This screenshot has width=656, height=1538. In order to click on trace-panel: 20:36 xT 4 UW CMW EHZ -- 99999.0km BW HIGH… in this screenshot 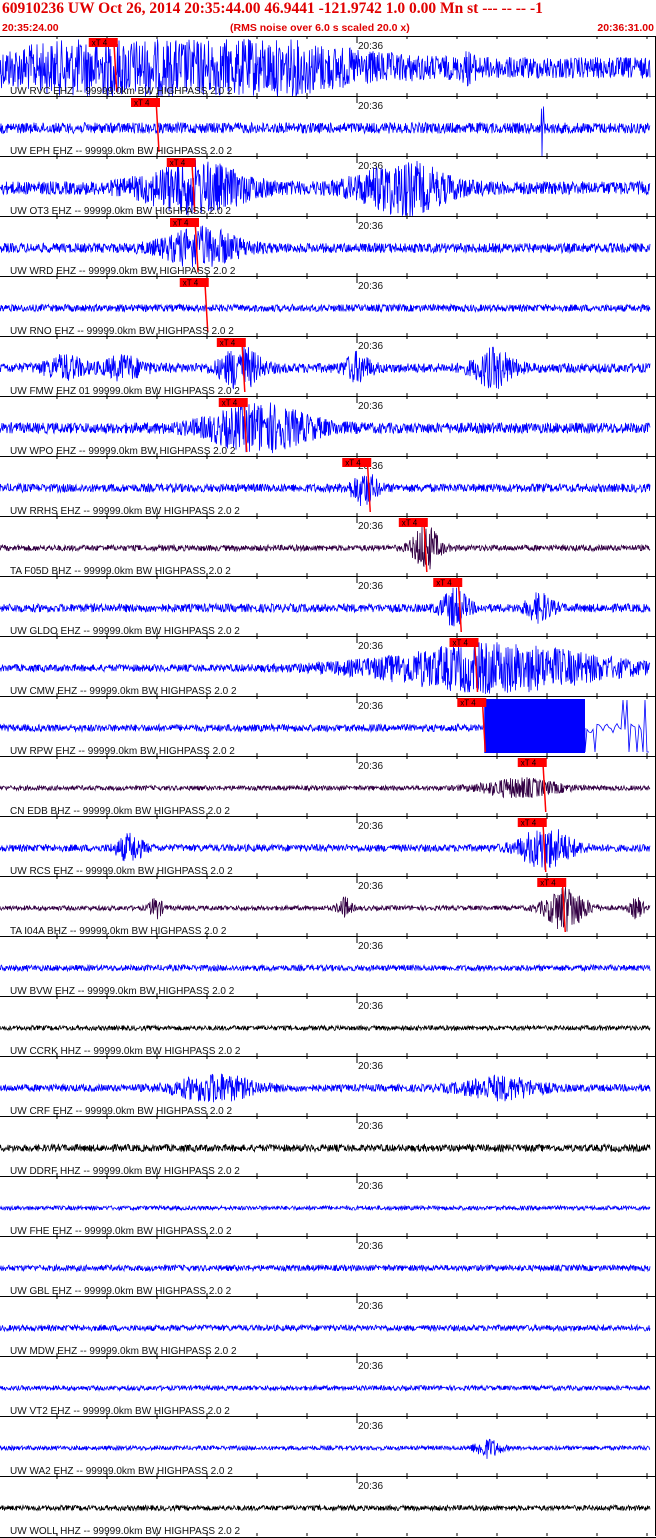, I will do `click(328, 666)`.